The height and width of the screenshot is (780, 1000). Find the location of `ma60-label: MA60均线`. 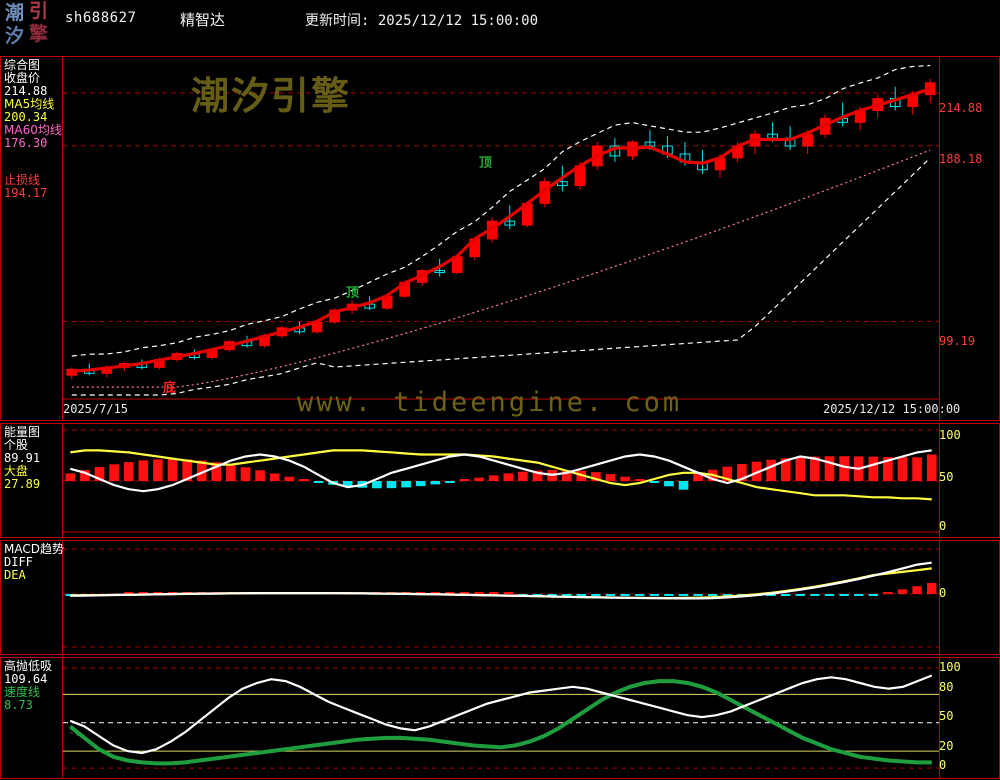

ma60-label: MA60均线 is located at coordinates (33, 129).